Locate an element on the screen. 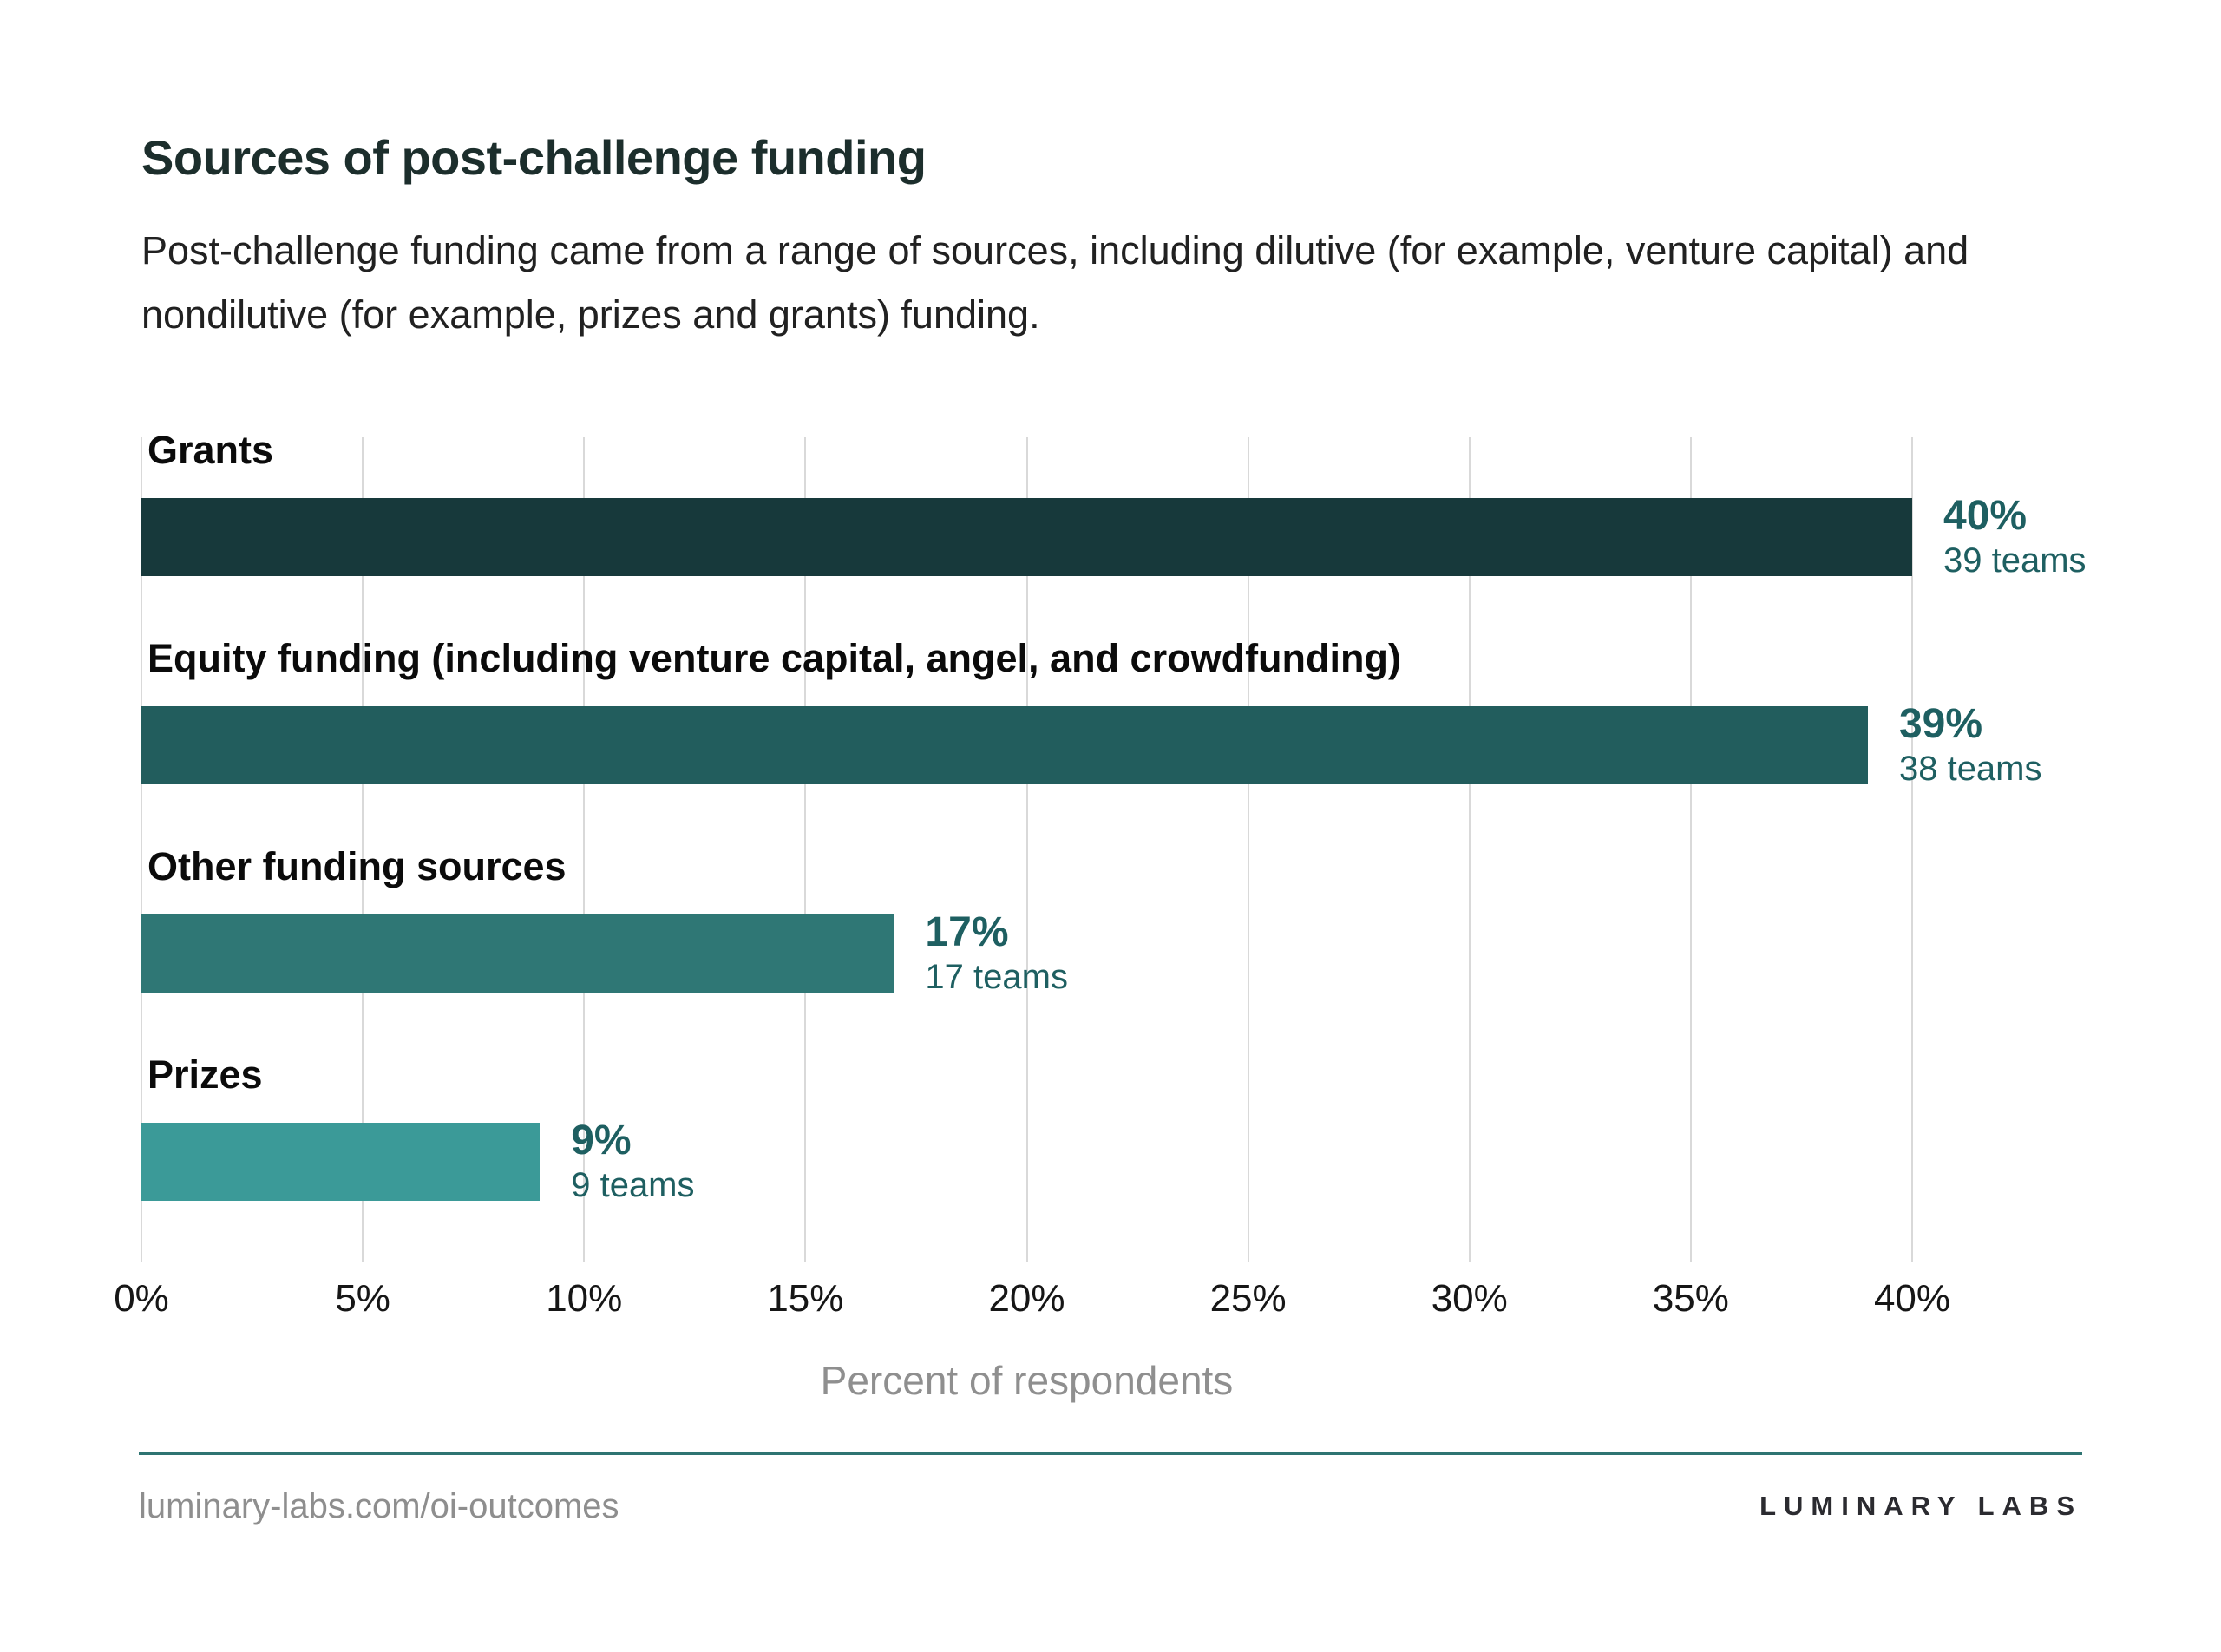 This screenshot has height=1652, width=2221. percent-label: 40% is located at coordinates (1985, 516).